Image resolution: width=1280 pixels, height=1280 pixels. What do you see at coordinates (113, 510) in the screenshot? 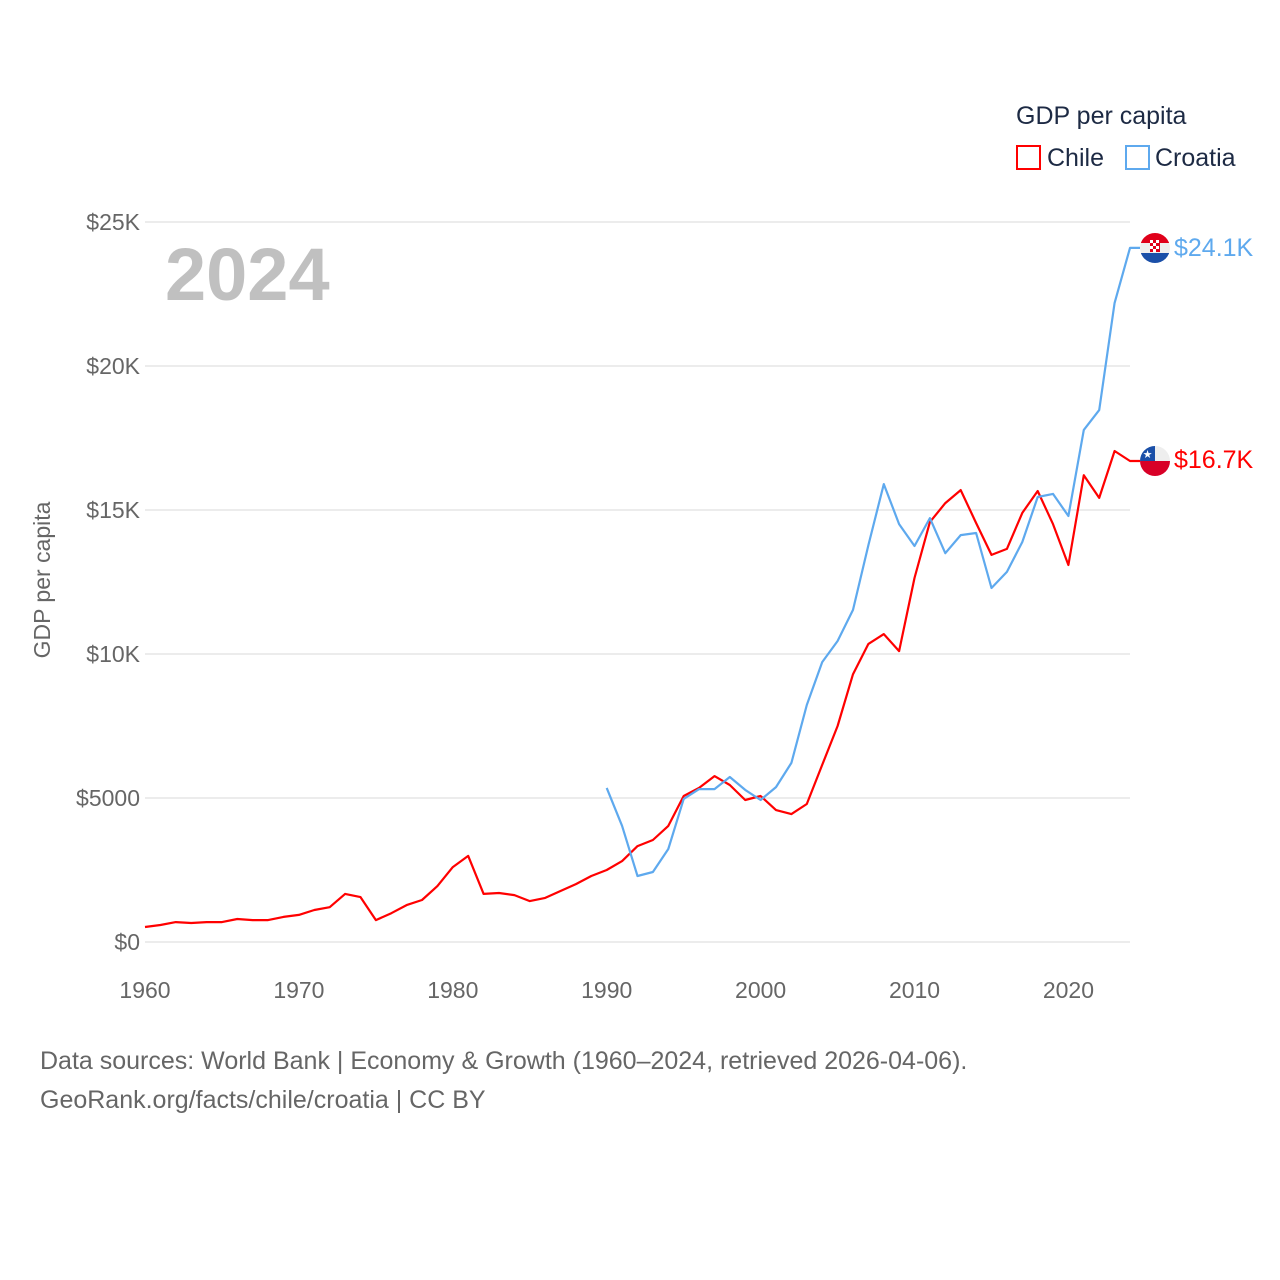
I see `y-tick-label: $15K` at bounding box center [113, 510].